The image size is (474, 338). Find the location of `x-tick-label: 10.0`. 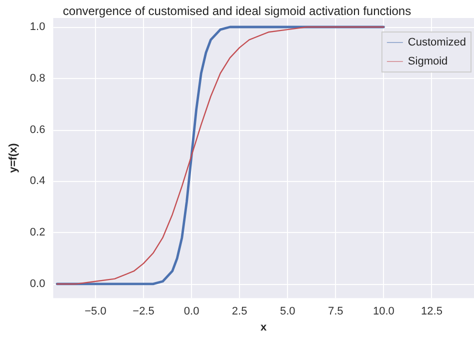

x-tick-label: 10.0 is located at coordinates (383, 312).